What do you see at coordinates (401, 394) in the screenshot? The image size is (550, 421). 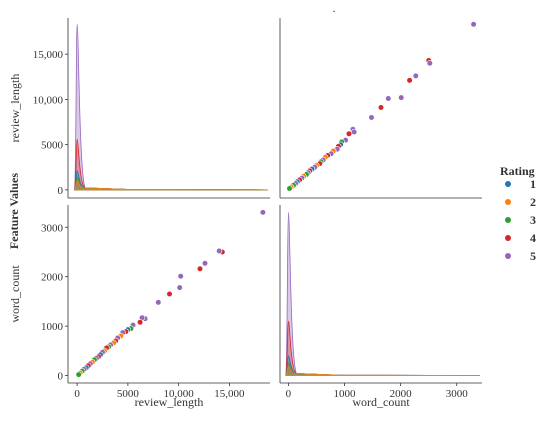 I see `x-tick-label: 2000` at bounding box center [401, 394].